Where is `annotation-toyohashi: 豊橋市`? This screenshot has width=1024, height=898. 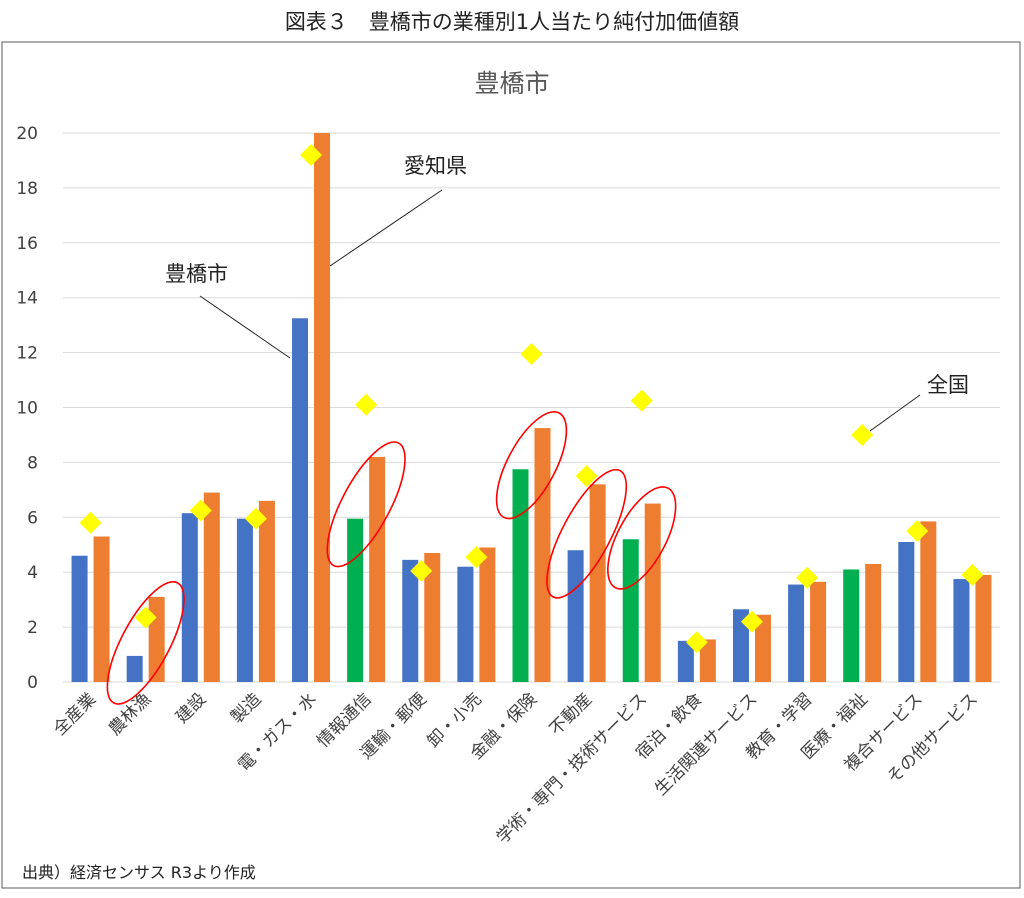
annotation-toyohashi: 豊橋市 is located at coordinates (196, 274).